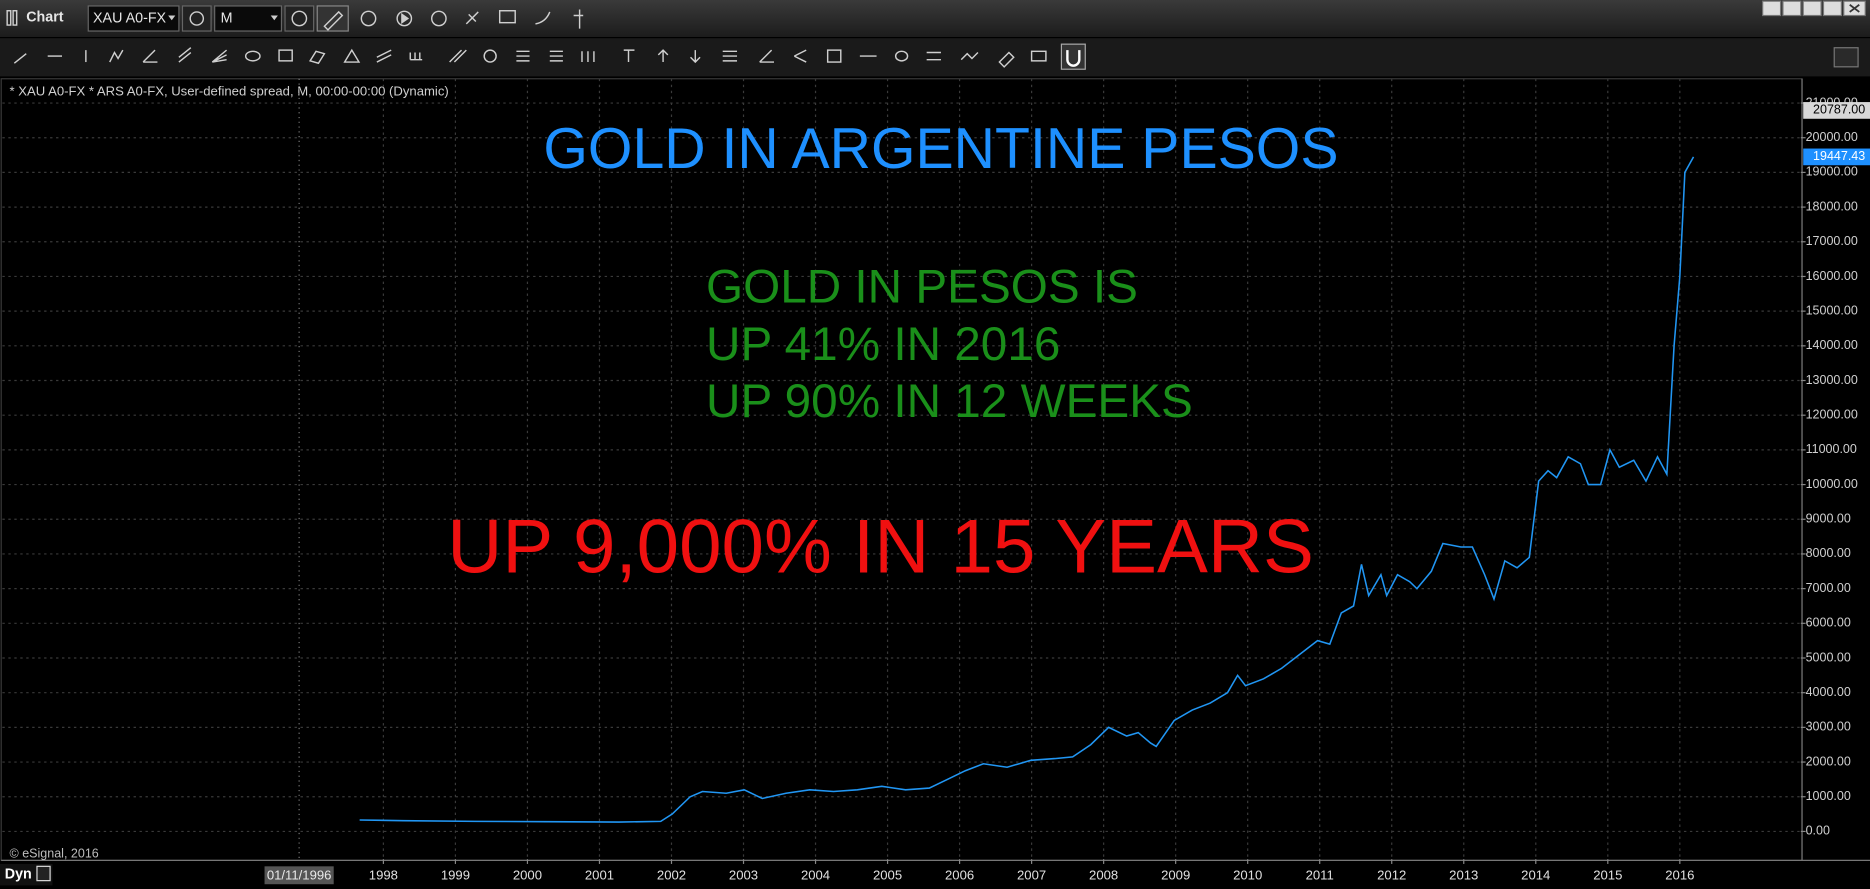 The height and width of the screenshot is (889, 1870). What do you see at coordinates (599, 874) in the screenshot?
I see `x-tick-label: 2001` at bounding box center [599, 874].